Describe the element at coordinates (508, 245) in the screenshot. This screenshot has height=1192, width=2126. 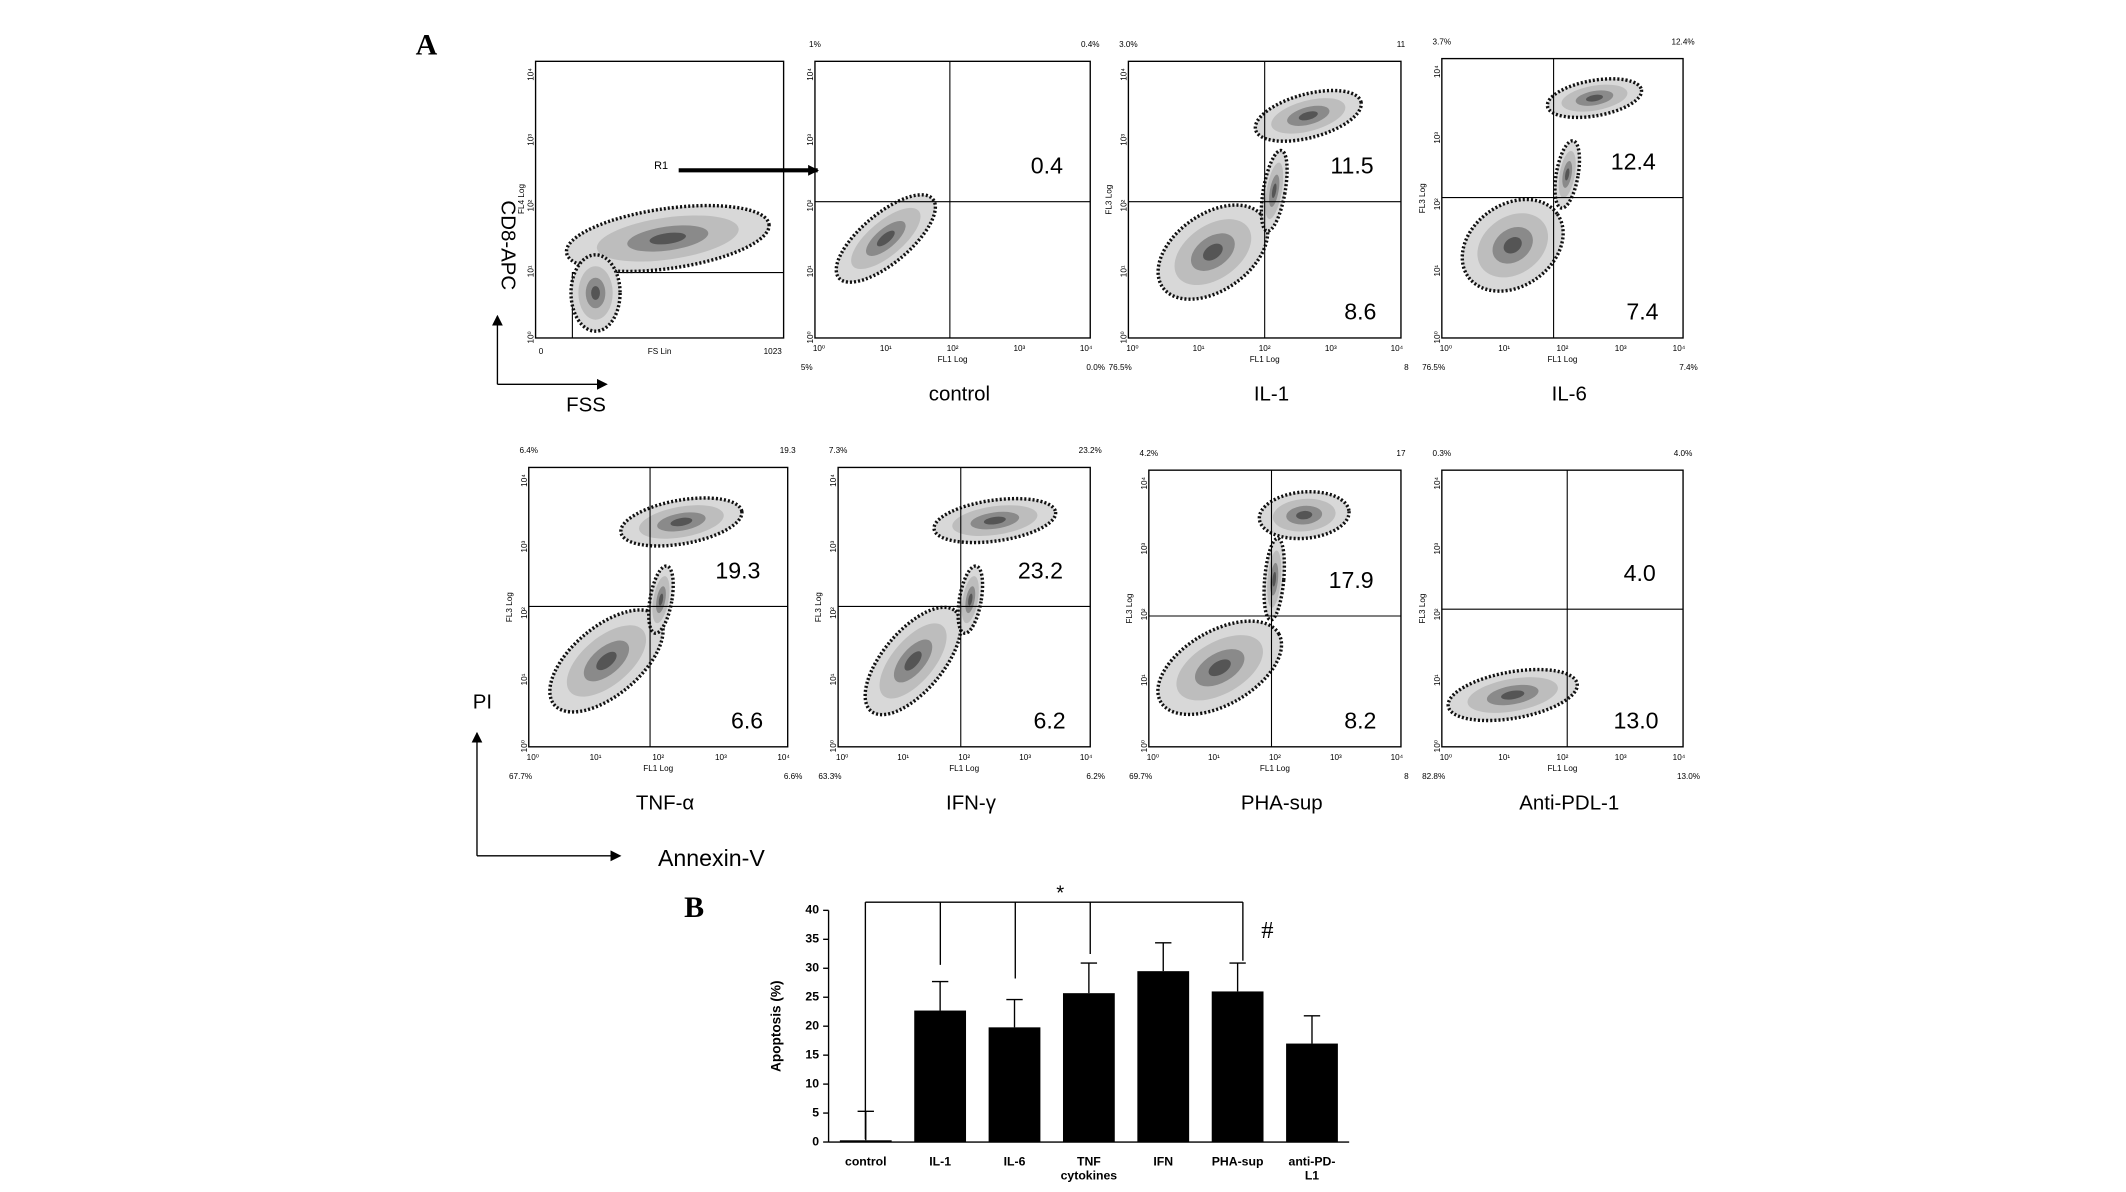
I see `y-axis-title: CD8-APC` at that location.